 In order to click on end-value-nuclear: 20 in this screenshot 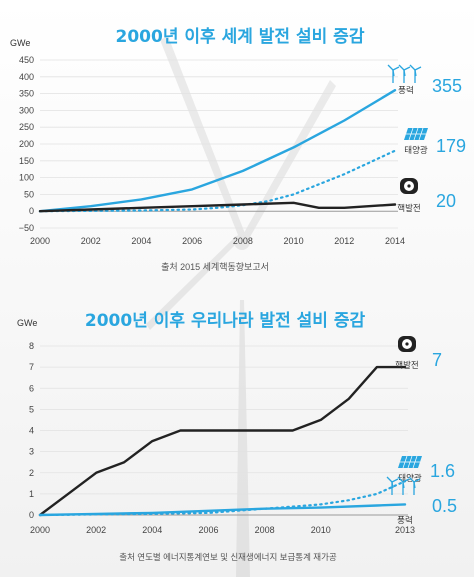, I will do `click(446, 201)`.